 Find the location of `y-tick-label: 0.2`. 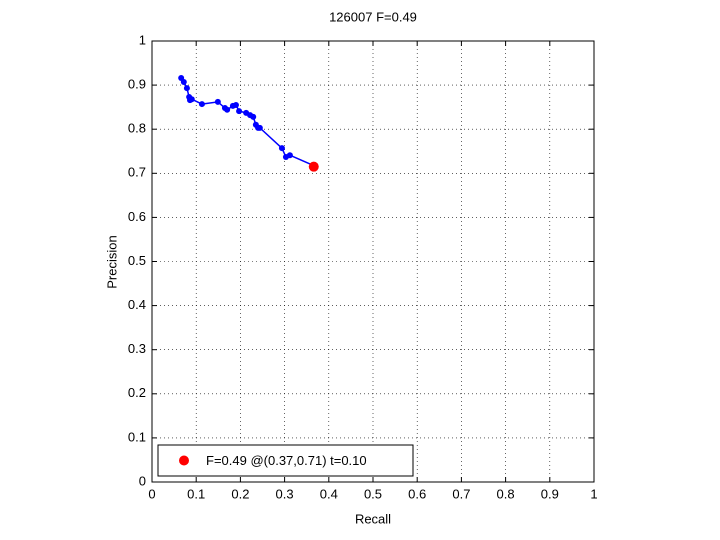

y-tick-label: 0.2 is located at coordinates (137, 392).